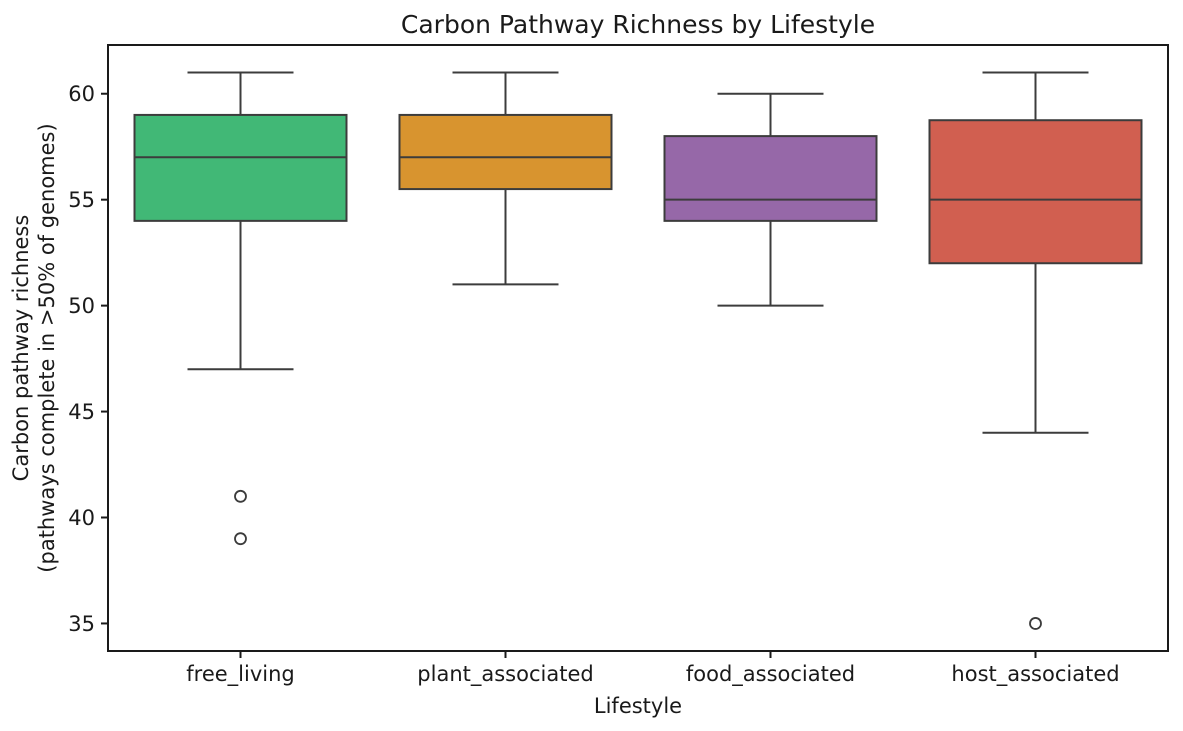  What do you see at coordinates (81, 94) in the screenshot?
I see `y-tick-label: 60` at bounding box center [81, 94].